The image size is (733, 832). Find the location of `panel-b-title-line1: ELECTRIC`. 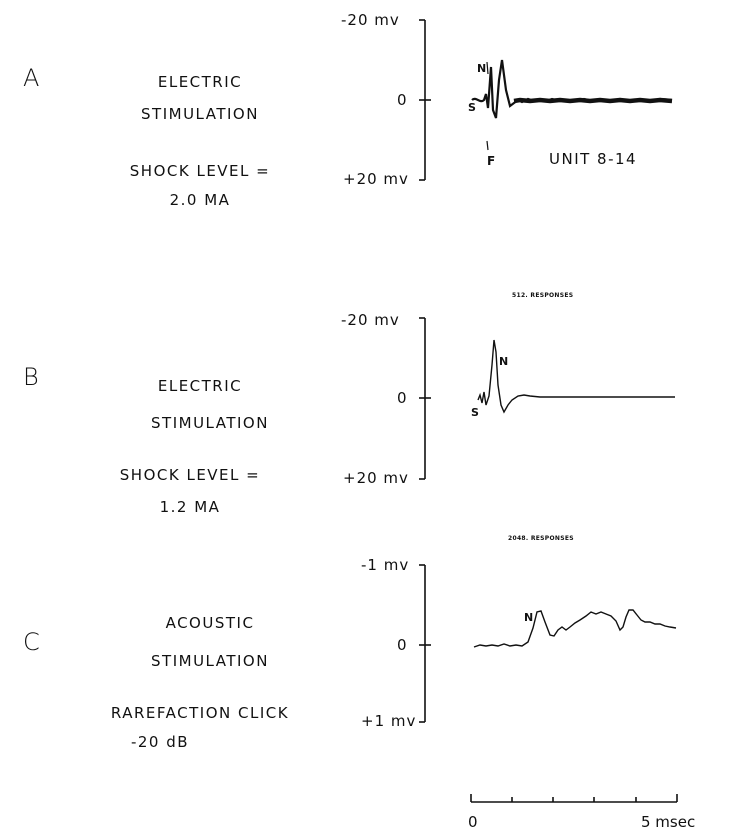

panel-b-title-line1: ELECTRIC is located at coordinates (200, 386).